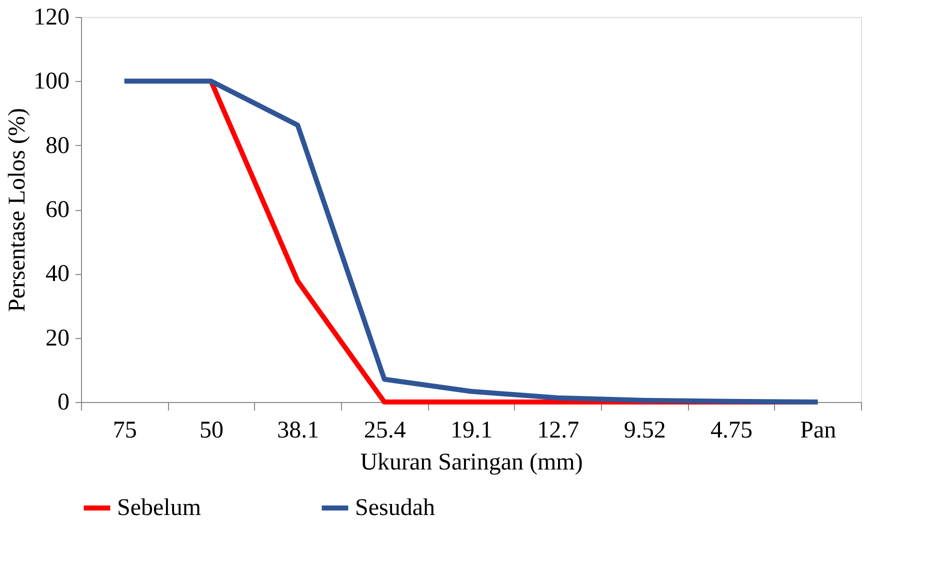  I want to click on x-tick-label: 50, so click(212, 431).